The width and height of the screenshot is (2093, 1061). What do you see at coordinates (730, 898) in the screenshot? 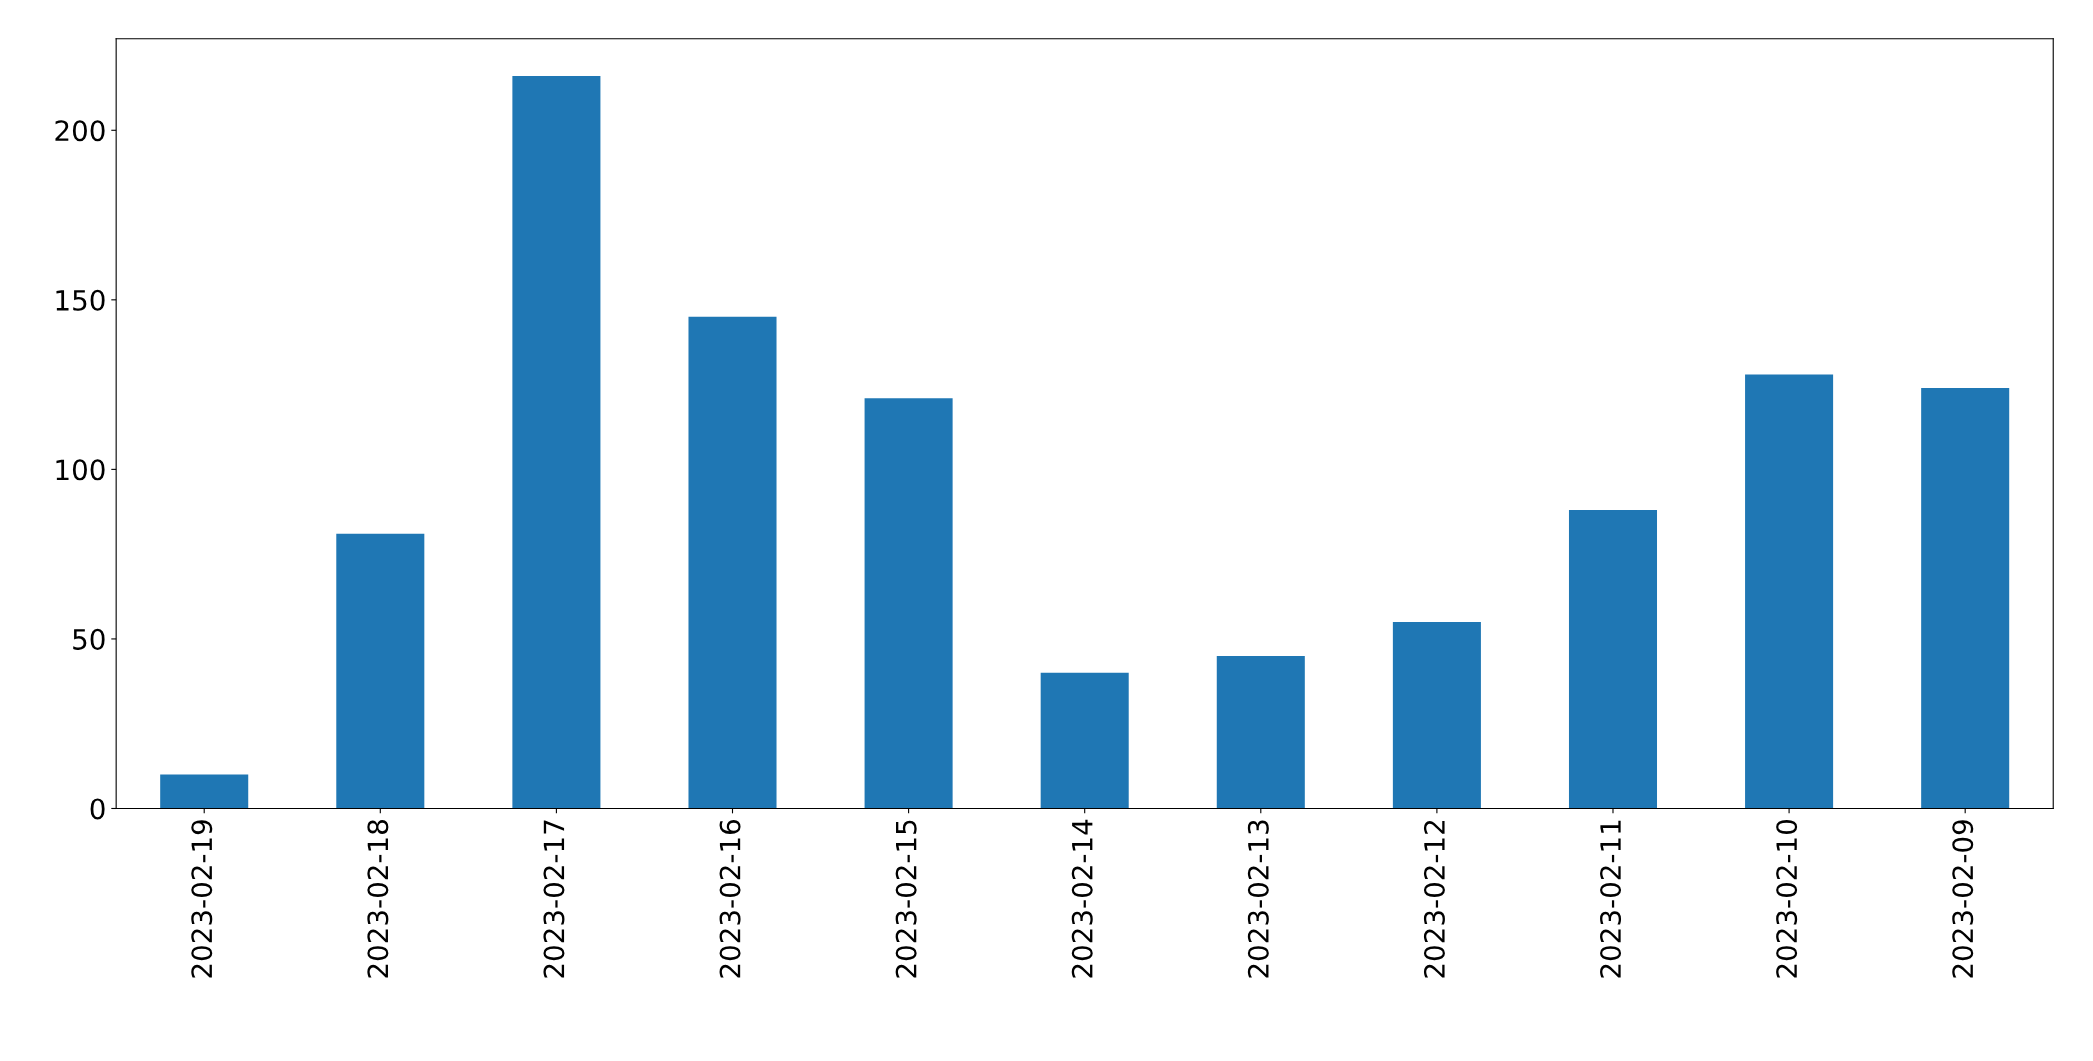
I see `x-tick-label: 2023-02-16` at bounding box center [730, 898].